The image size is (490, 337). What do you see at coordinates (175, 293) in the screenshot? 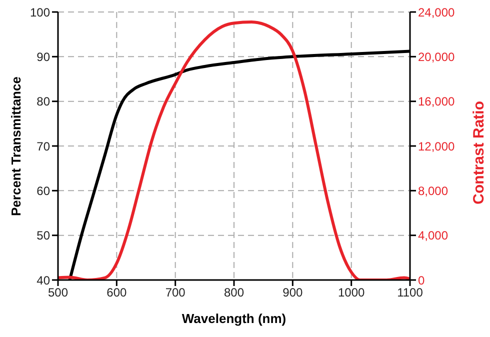
I see `x-tick-label: 700` at bounding box center [175, 293].